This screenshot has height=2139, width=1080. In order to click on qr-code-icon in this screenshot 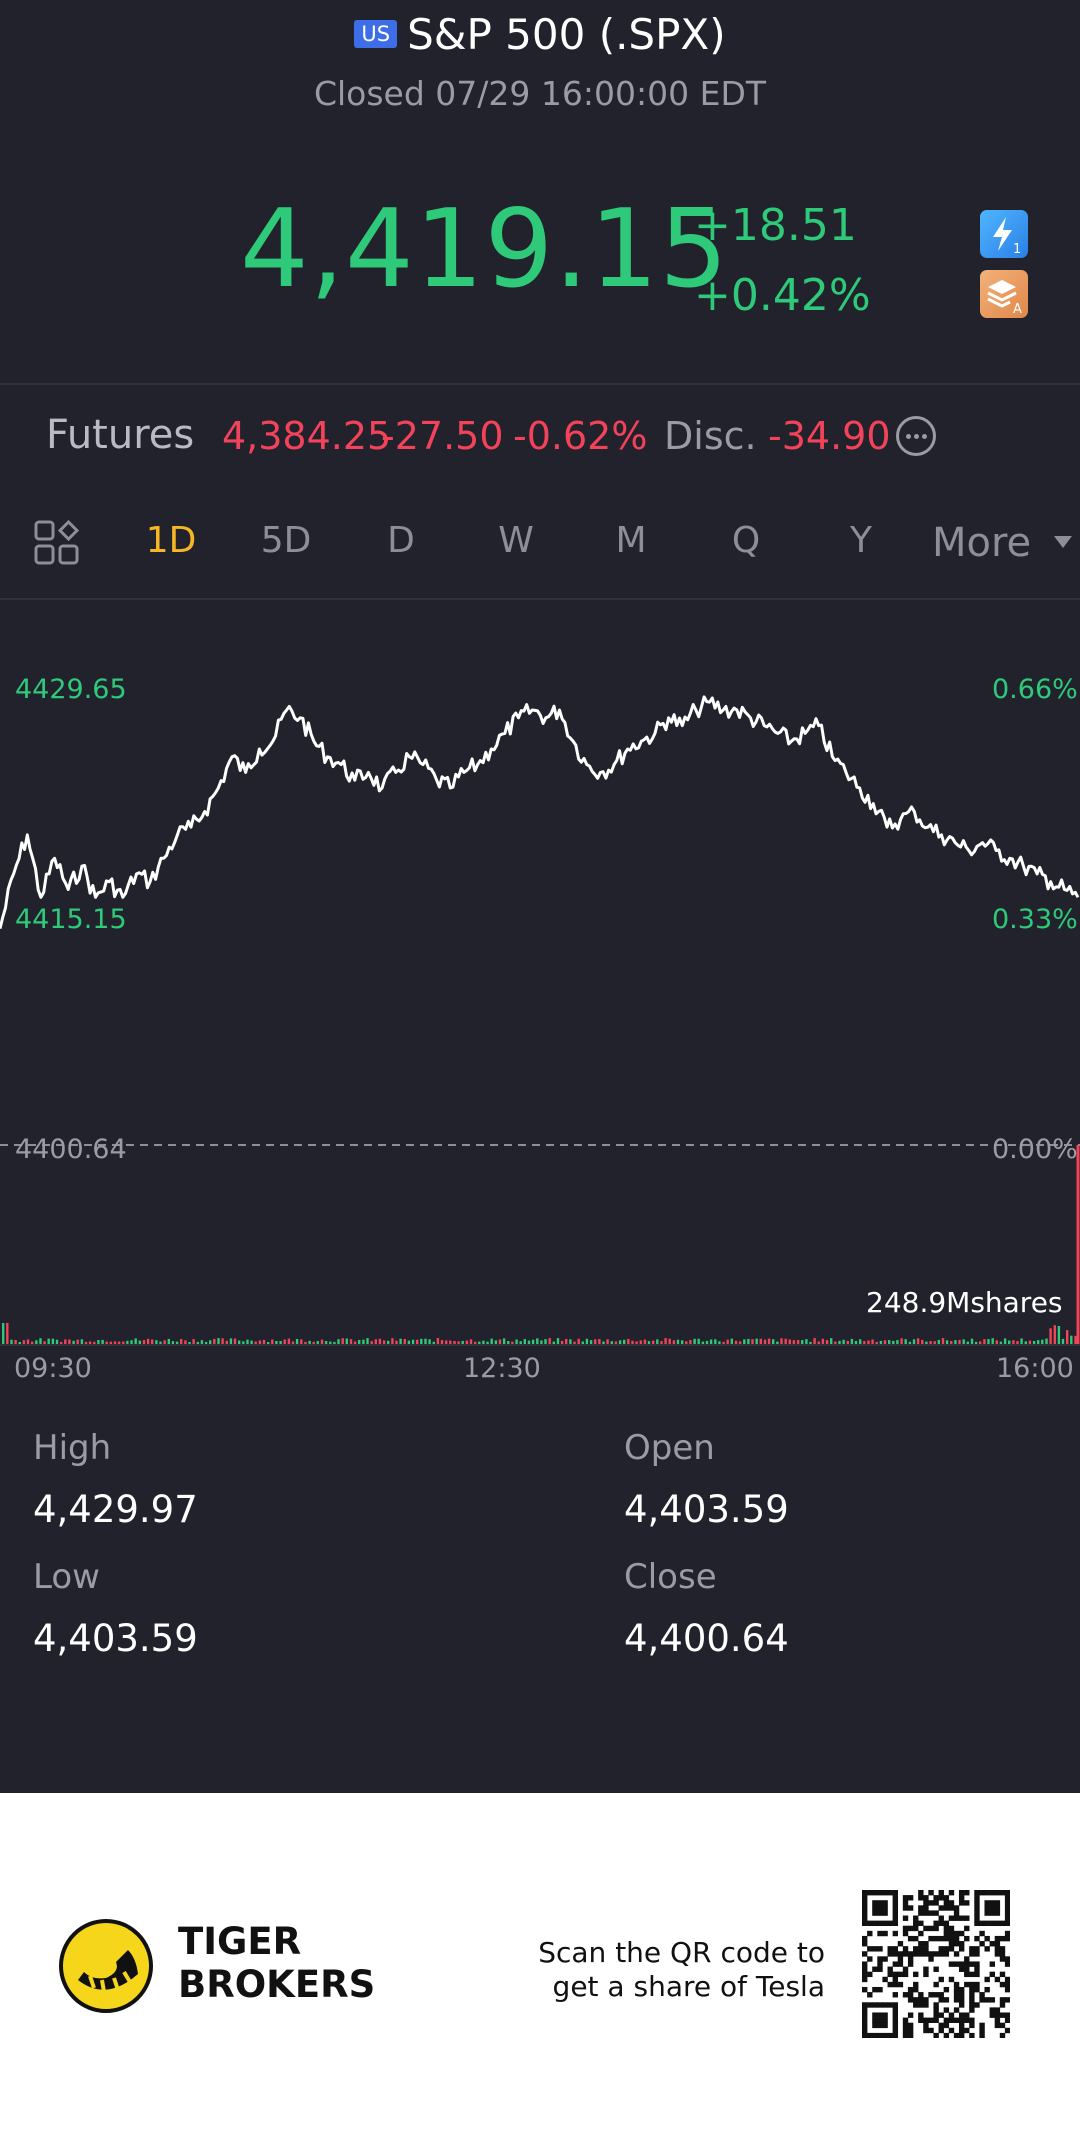, I will do `click(936, 1964)`.